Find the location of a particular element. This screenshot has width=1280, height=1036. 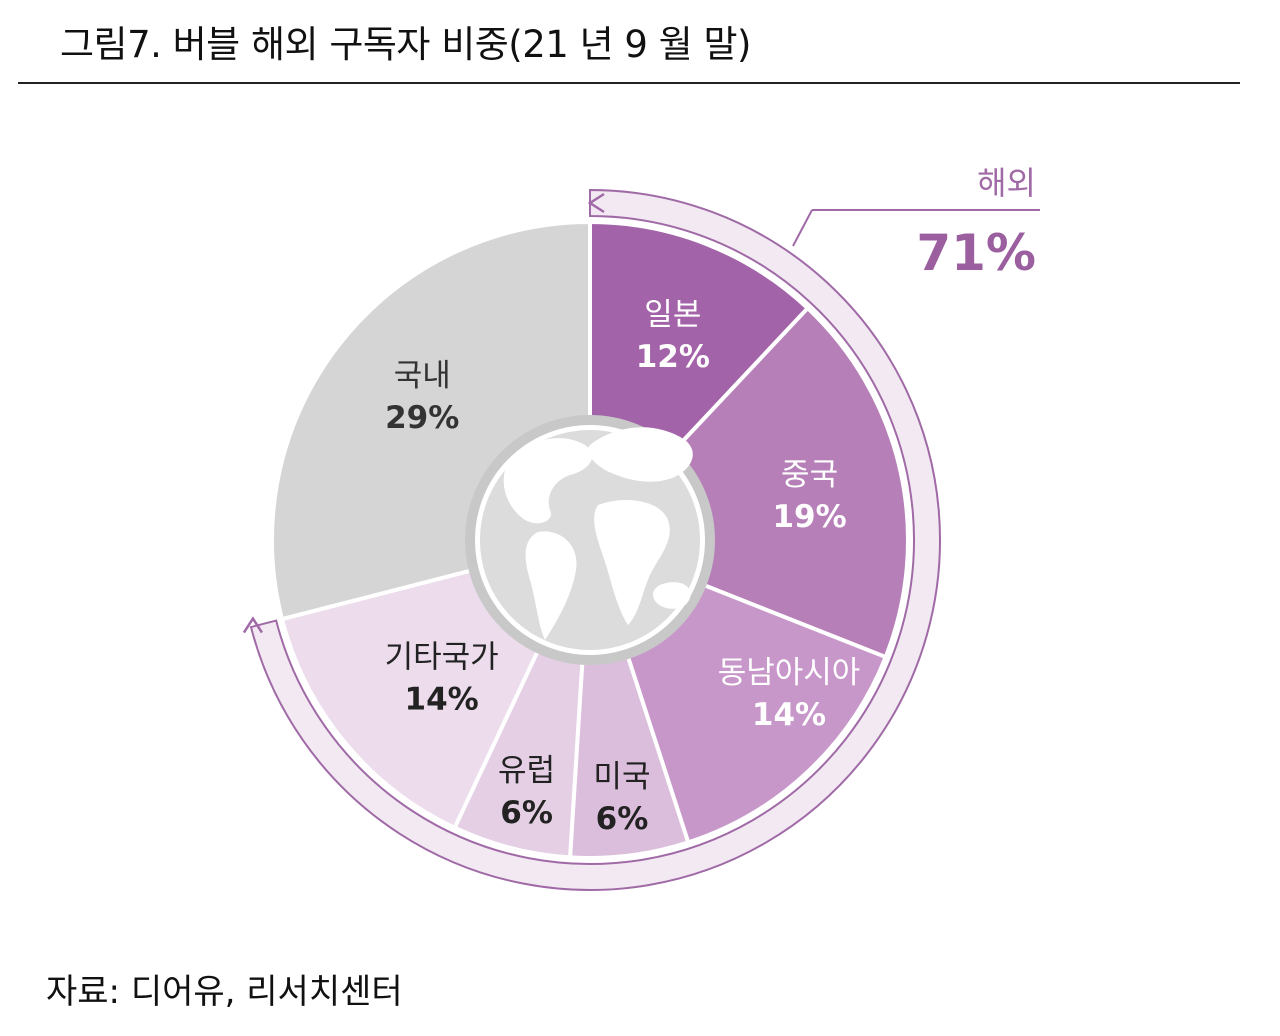

globe-icon is located at coordinates (590, 540).